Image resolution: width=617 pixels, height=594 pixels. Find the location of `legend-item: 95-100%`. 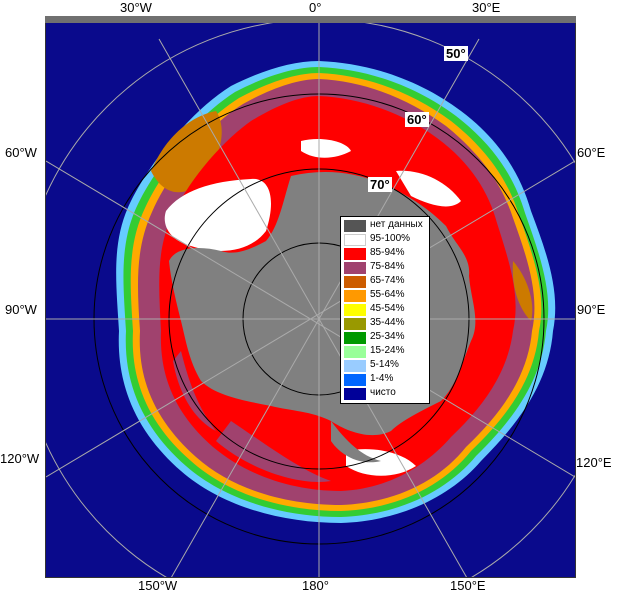

legend-item: 95-100% is located at coordinates (386, 239).